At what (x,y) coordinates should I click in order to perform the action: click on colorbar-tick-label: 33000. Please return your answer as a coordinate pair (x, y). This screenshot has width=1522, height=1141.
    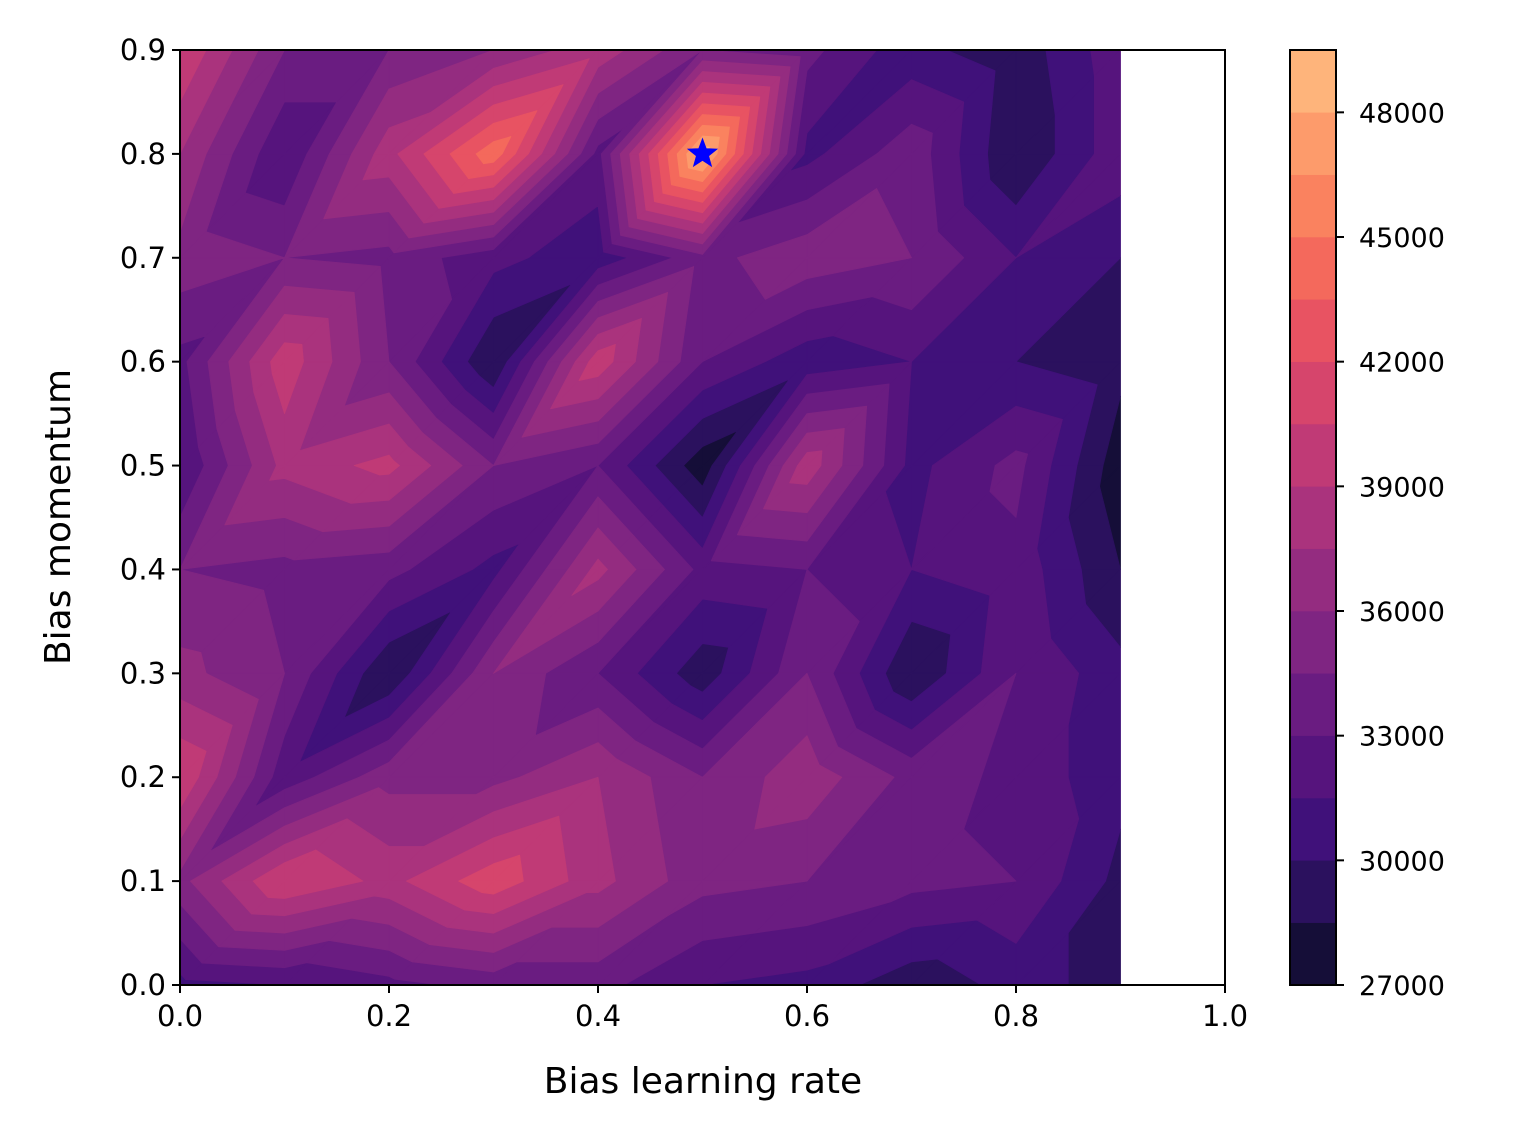
    Looking at the image, I should click on (1402, 737).